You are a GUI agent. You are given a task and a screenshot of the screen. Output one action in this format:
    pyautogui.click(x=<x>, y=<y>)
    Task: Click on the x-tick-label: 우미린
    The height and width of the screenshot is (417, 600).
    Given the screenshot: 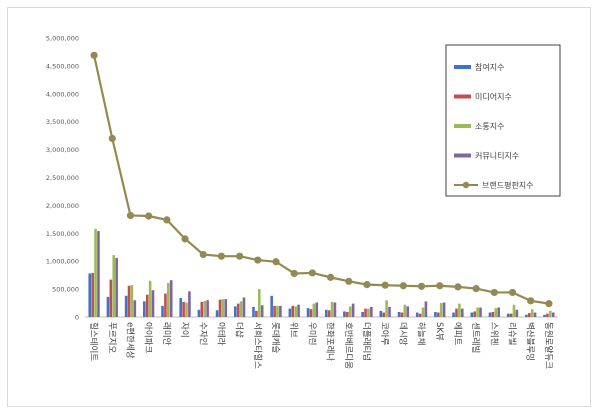 What is the action you would take?
    pyautogui.click(x=311, y=333)
    